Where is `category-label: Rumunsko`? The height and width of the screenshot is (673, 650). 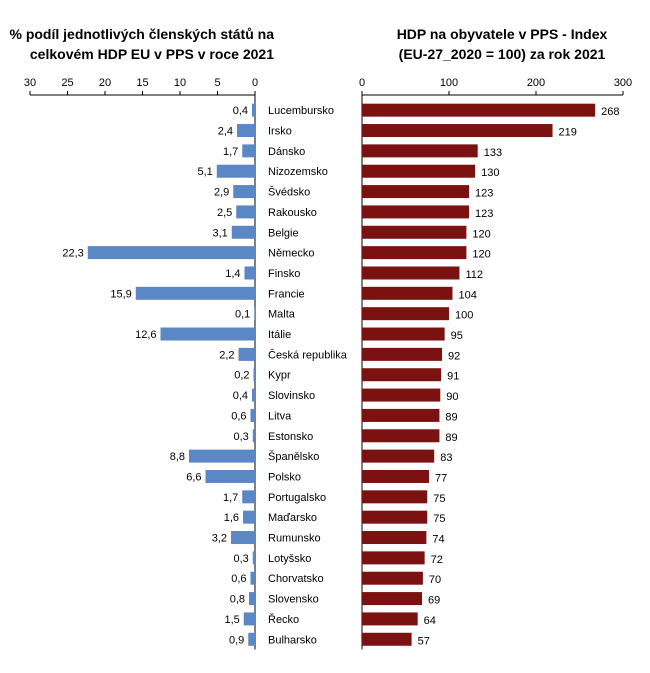
category-label: Rumunsko is located at coordinates (294, 539).